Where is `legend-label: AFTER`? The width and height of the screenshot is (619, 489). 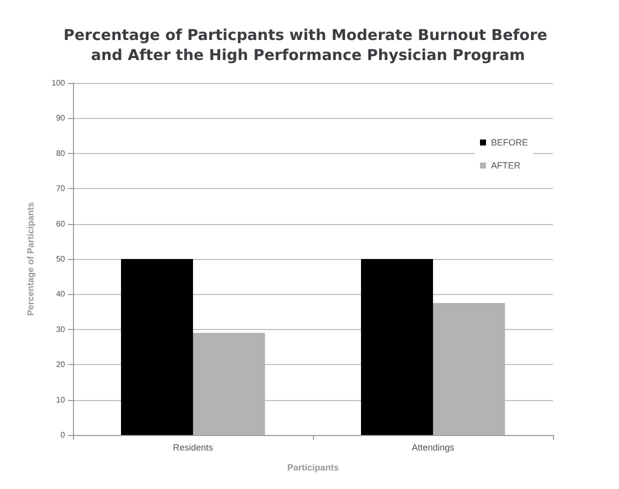 legend-label: AFTER is located at coordinates (505, 165).